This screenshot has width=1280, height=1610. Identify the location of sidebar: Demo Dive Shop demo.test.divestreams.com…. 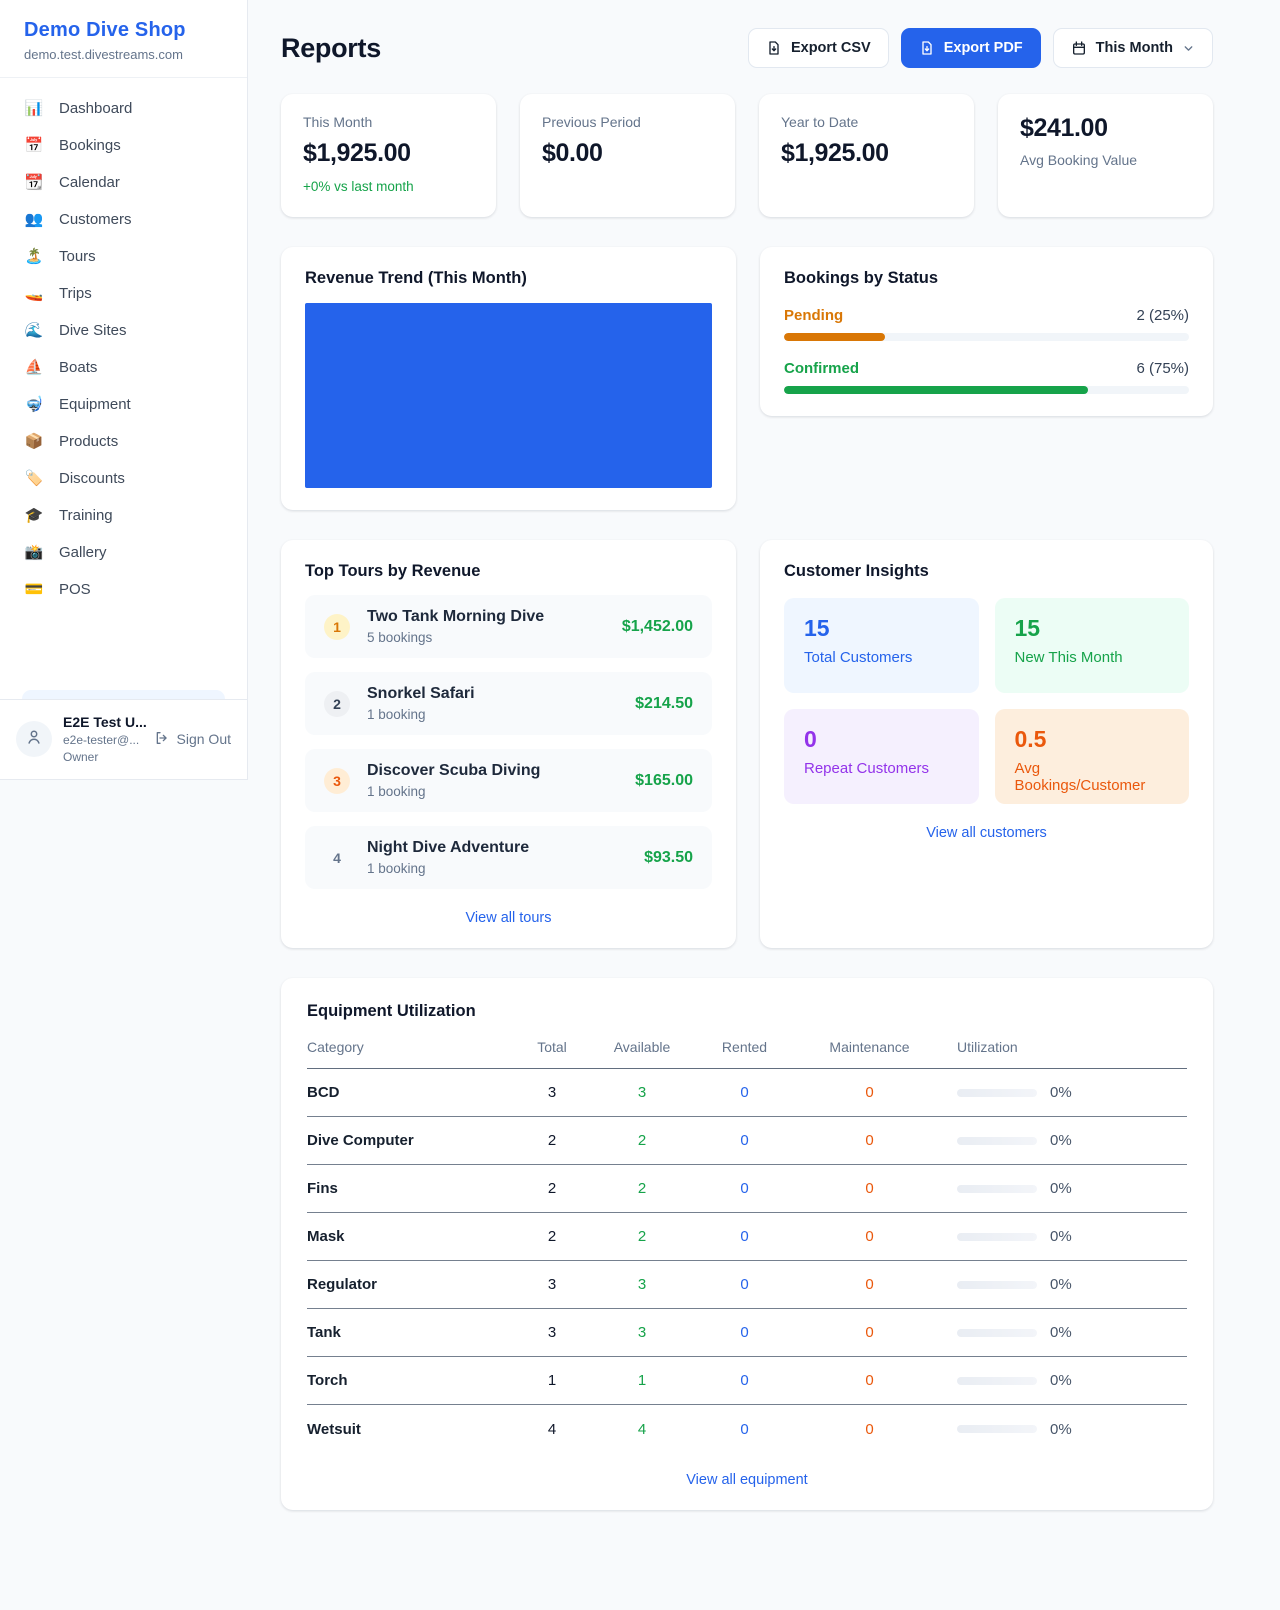
(124, 390).